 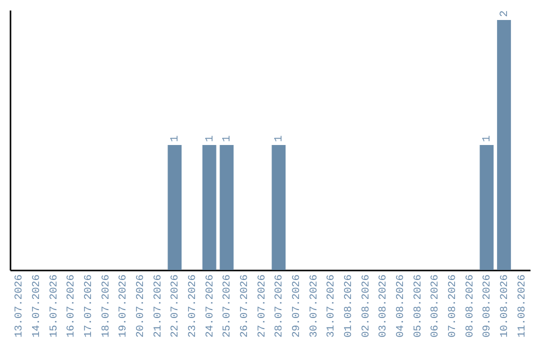 What do you see at coordinates (522, 306) in the screenshot?
I see `x-tick-label: 11.08.2026` at bounding box center [522, 306].